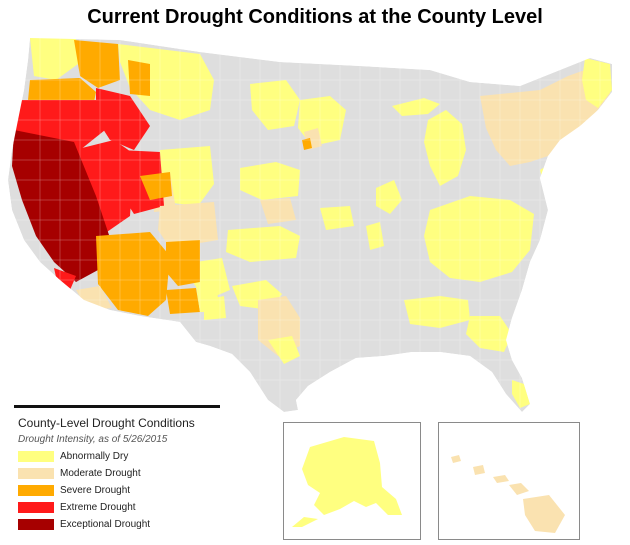 Image resolution: width=630 pixels, height=545 pixels. I want to click on texas-dry, so click(284, 350).